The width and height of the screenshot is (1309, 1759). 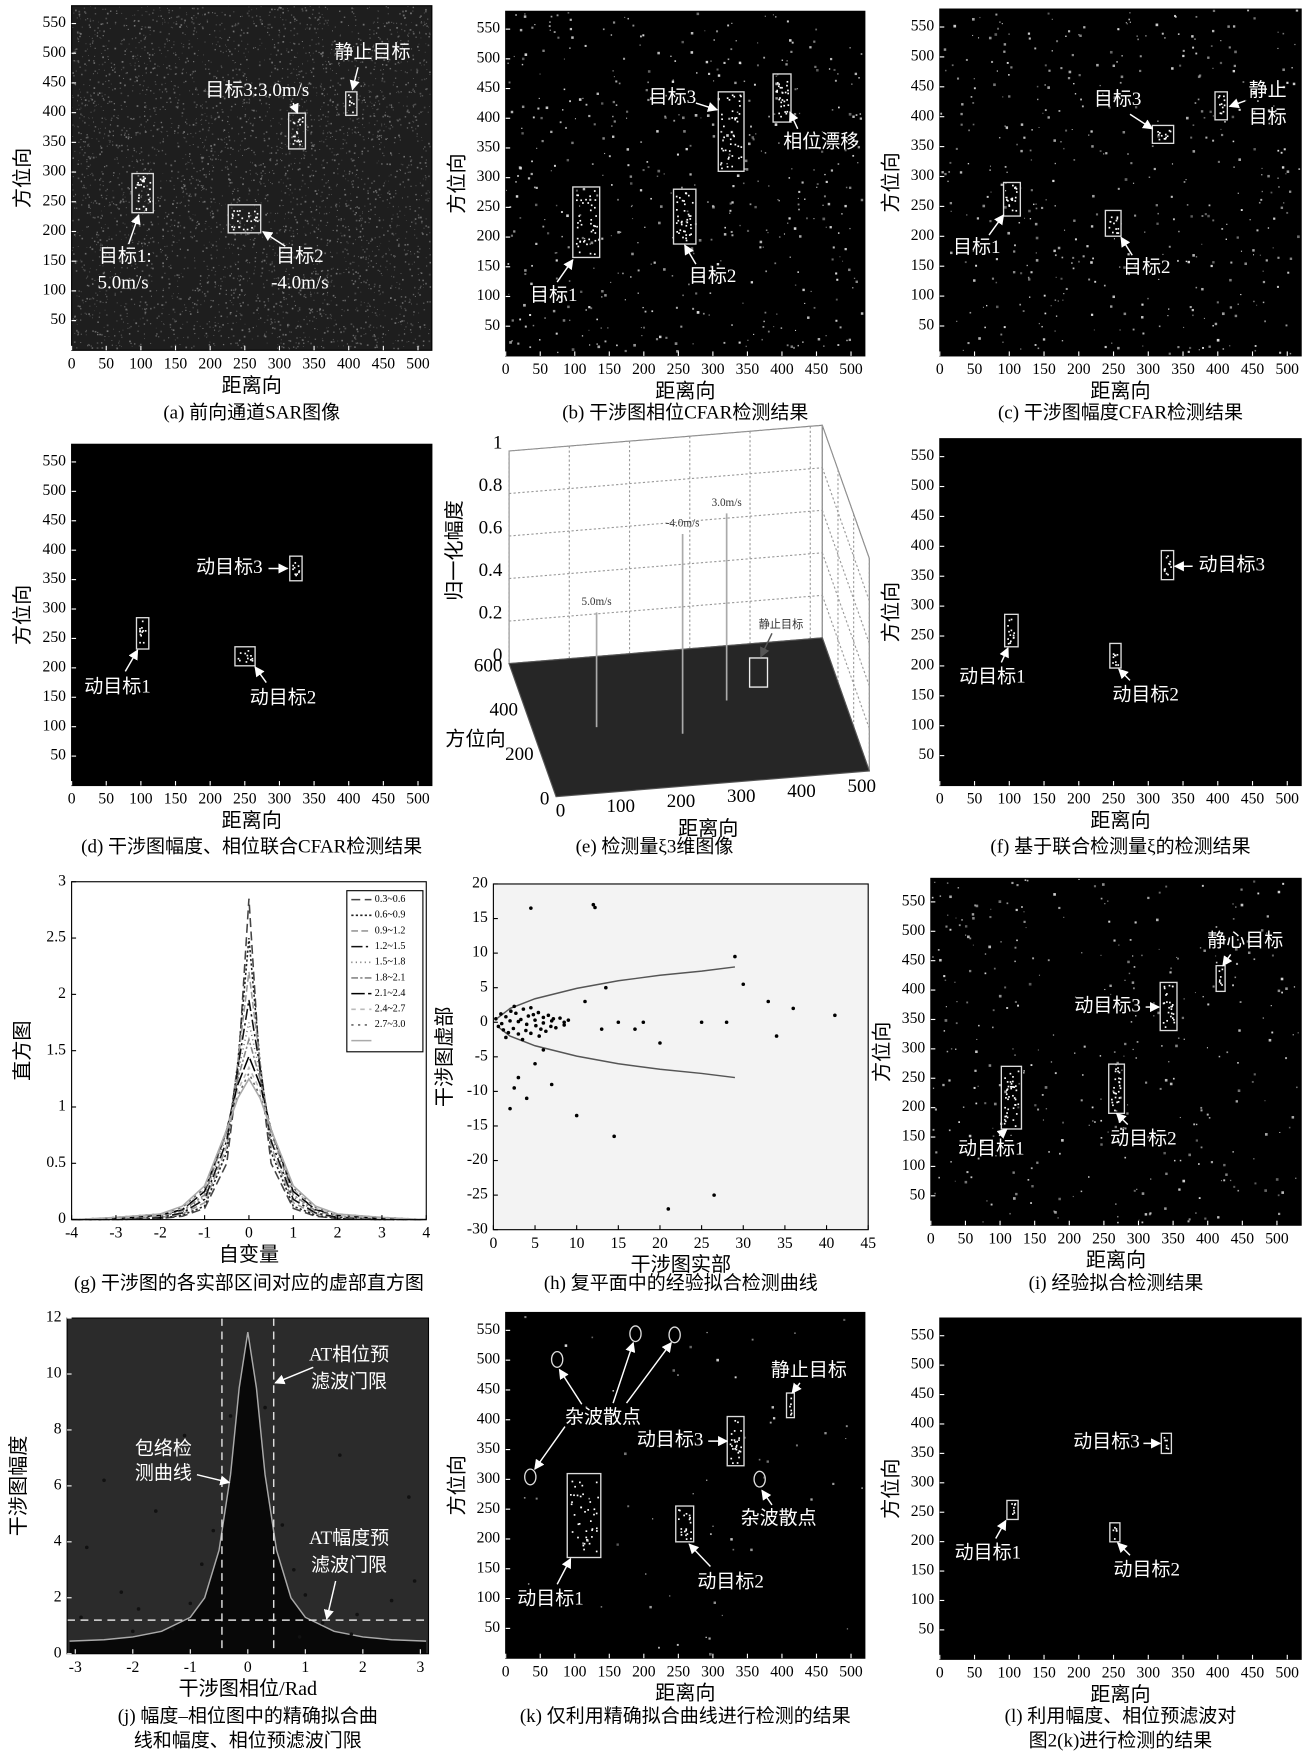 What do you see at coordinates (489, 28) in the screenshot?
I see `y-tick-label: 550` at bounding box center [489, 28].